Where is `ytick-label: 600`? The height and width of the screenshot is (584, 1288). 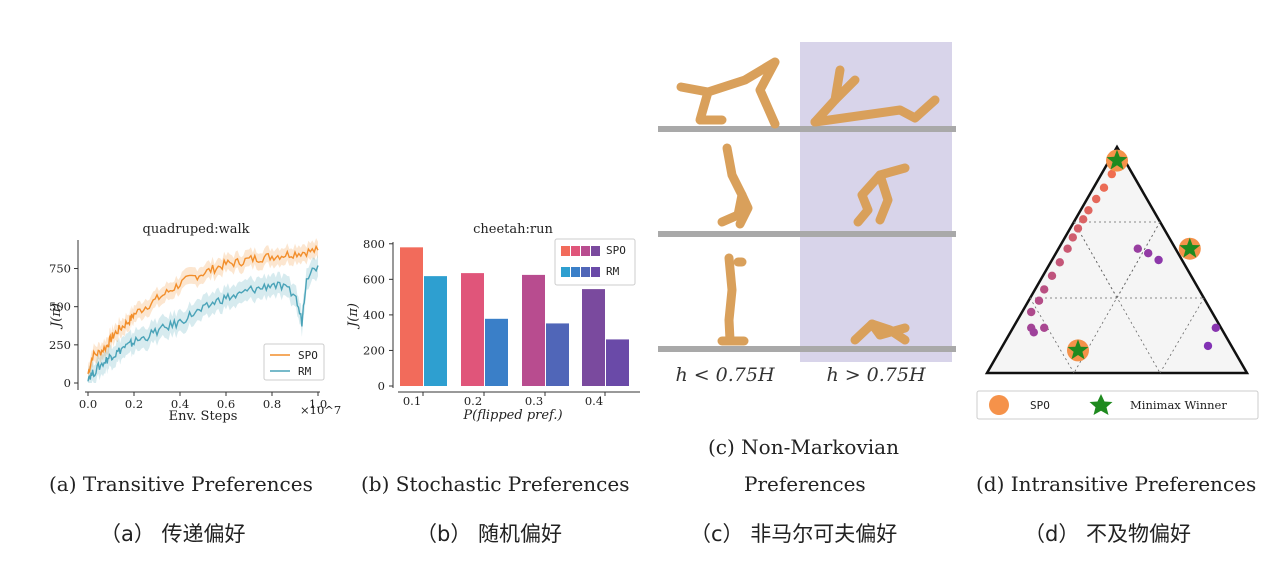 ytick-label: 600 is located at coordinates (374, 279).